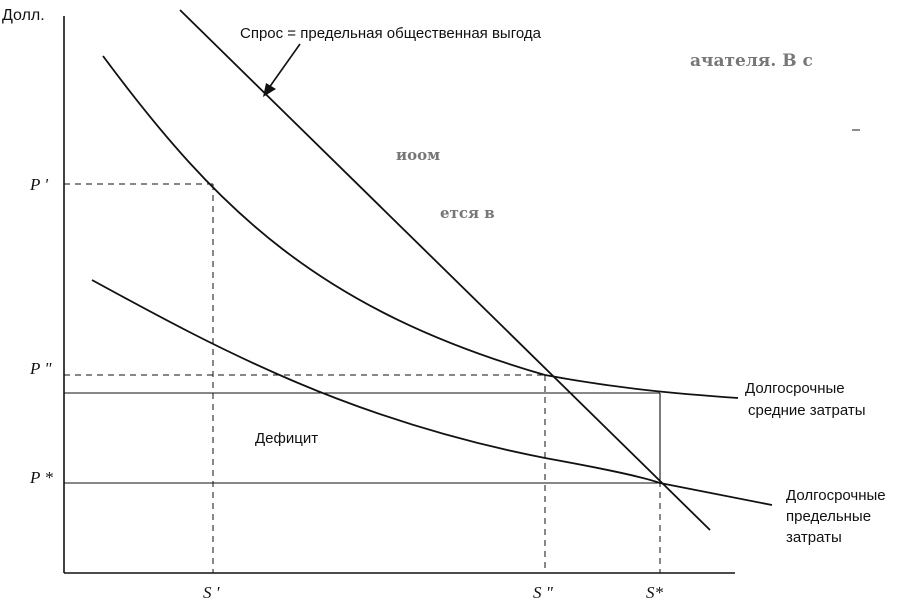 The image size is (914, 602). What do you see at coordinates (418, 155) in the screenshot?
I see `faded-text-2: иоом` at bounding box center [418, 155].